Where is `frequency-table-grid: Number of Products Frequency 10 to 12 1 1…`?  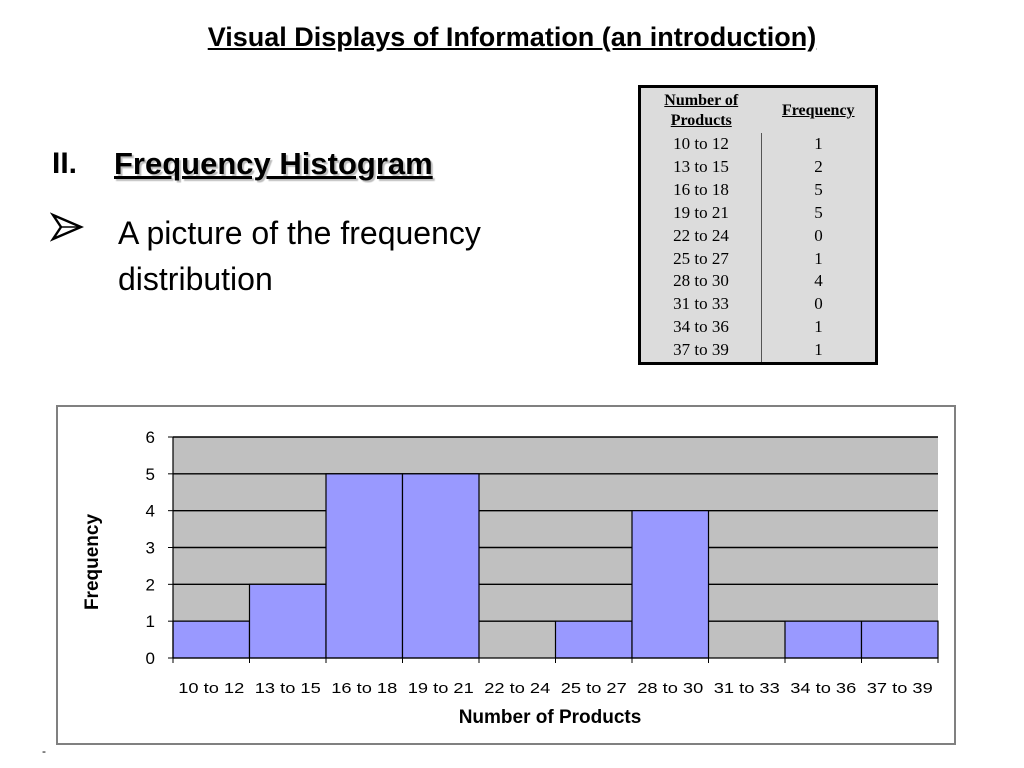 frequency-table-grid: Number of Products Frequency 10 to 12 1 1… is located at coordinates (758, 225).